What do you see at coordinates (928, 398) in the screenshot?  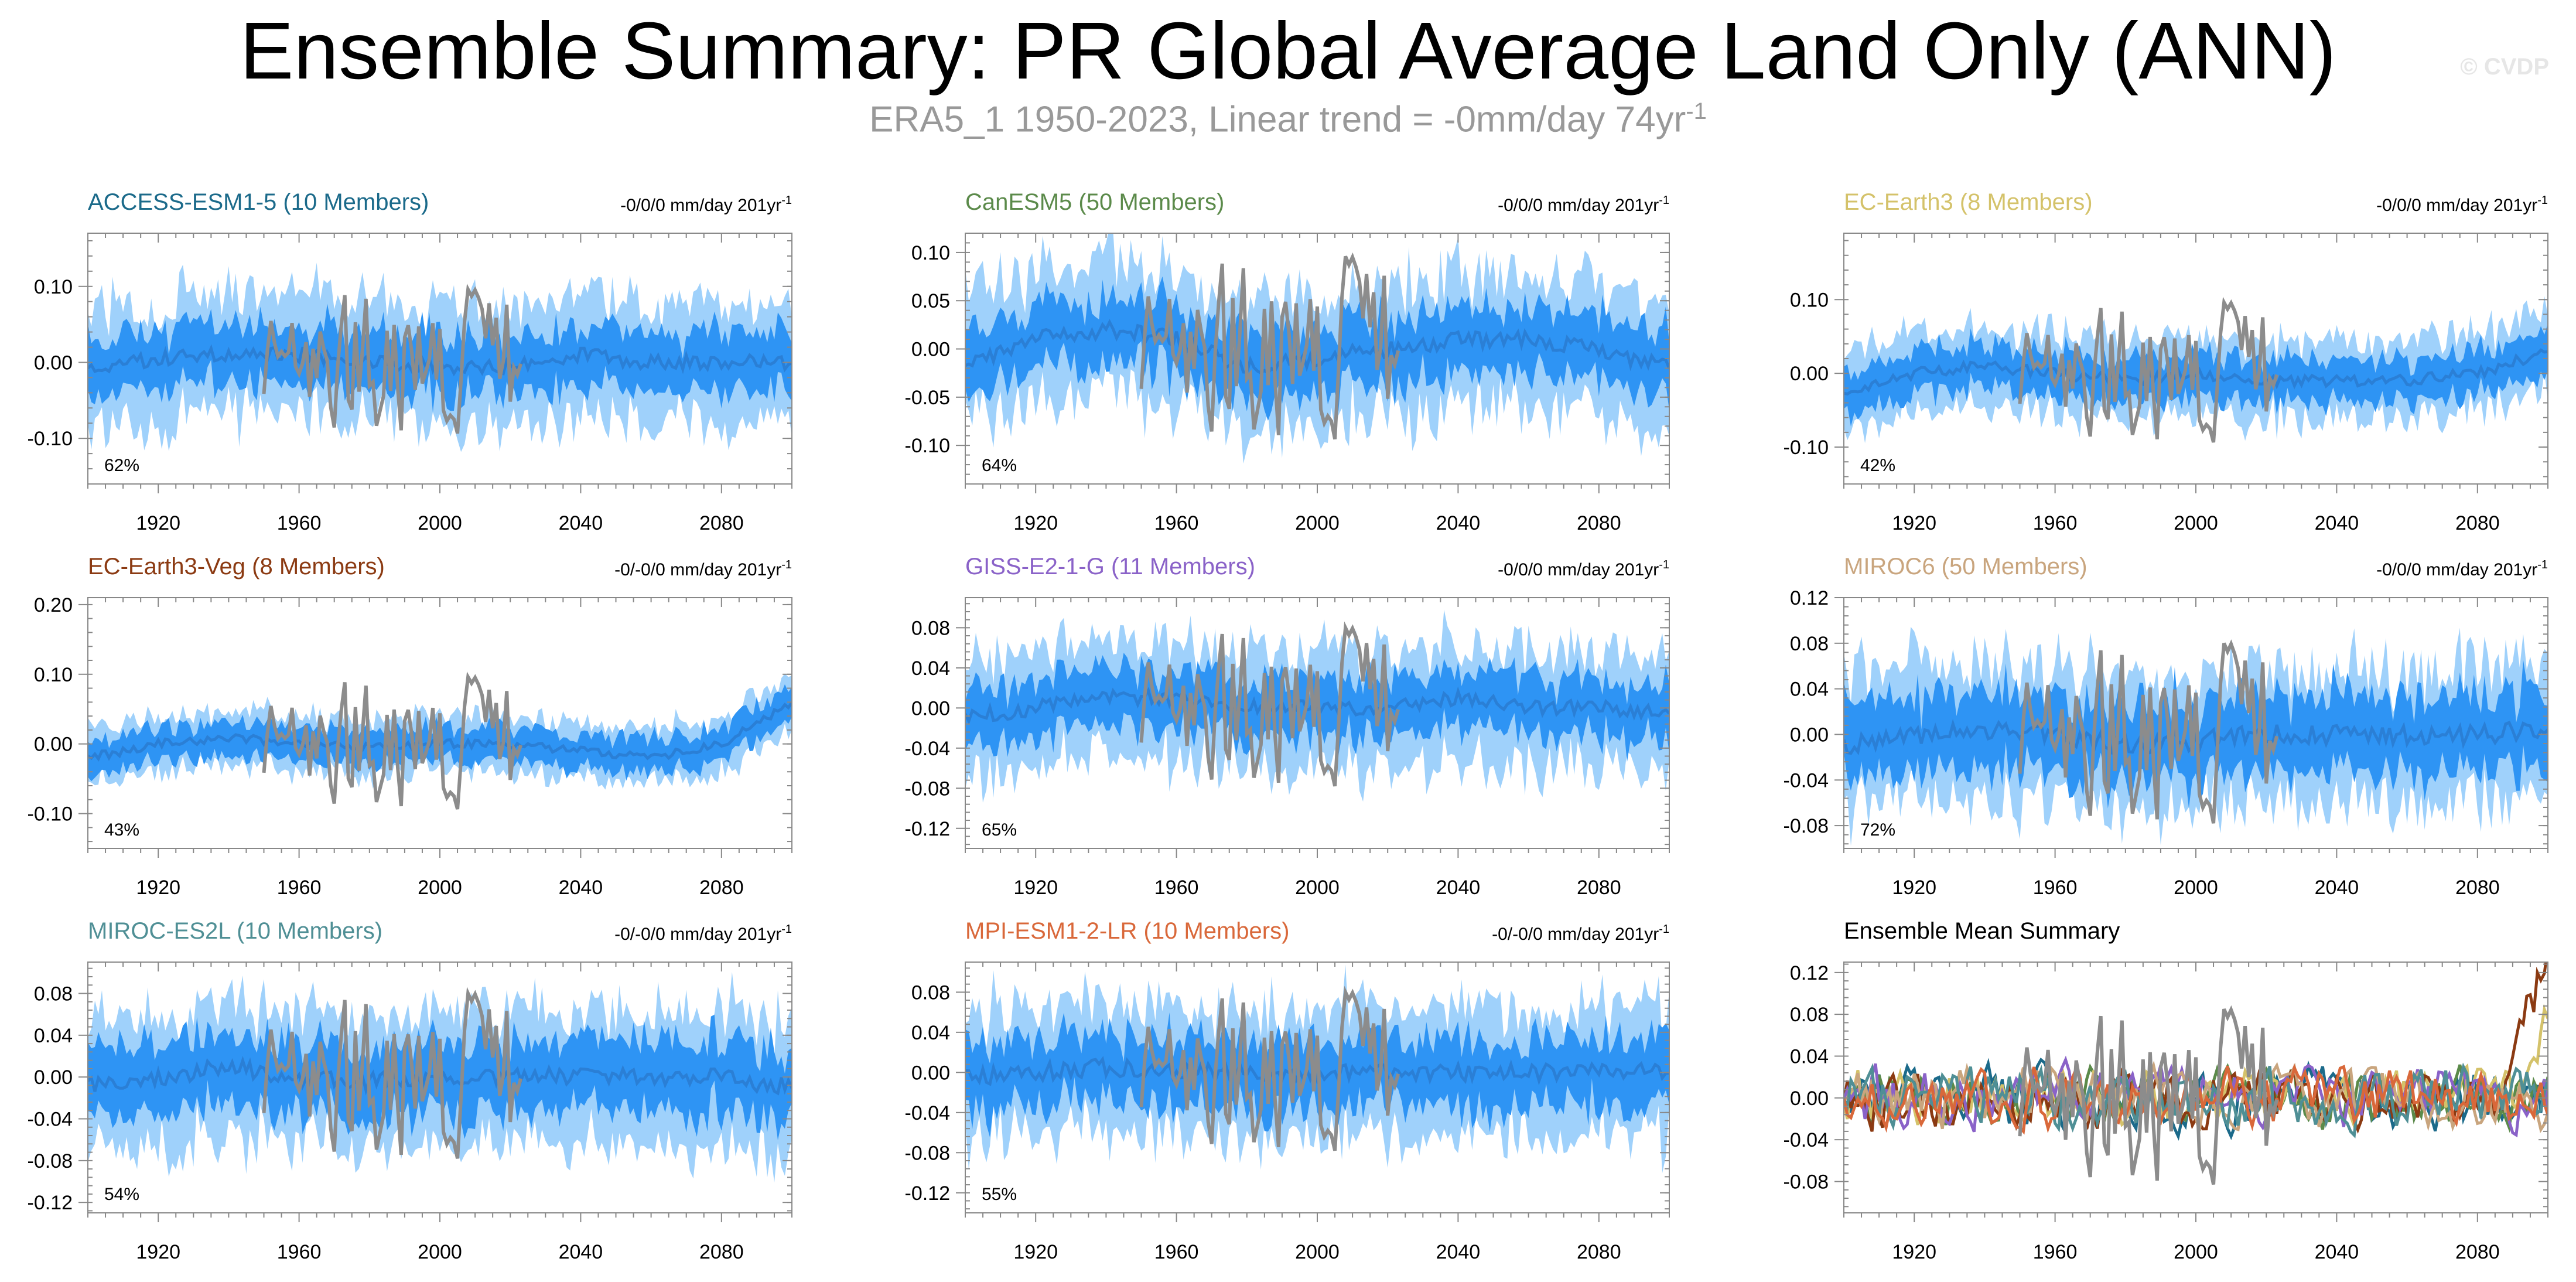 I see `y-tick-label: -0.05` at bounding box center [928, 398].